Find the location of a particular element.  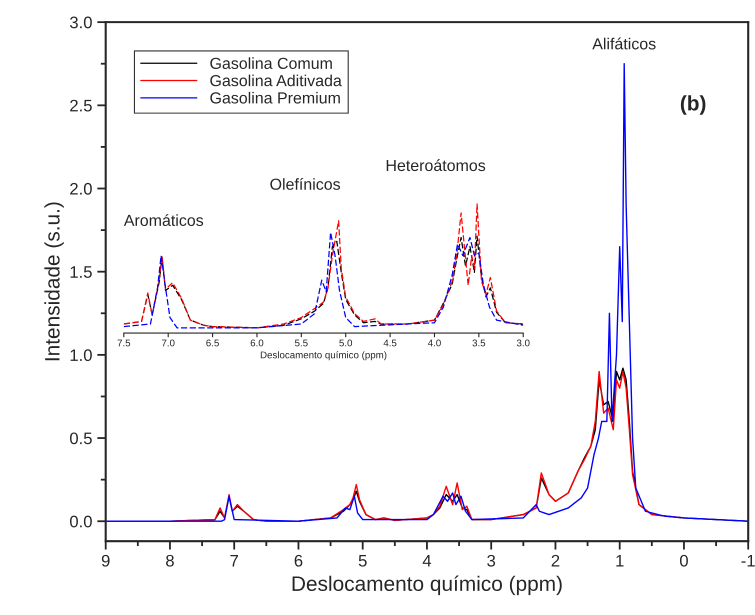

legend-label: Gasolina Aditivada is located at coordinates (276, 80).